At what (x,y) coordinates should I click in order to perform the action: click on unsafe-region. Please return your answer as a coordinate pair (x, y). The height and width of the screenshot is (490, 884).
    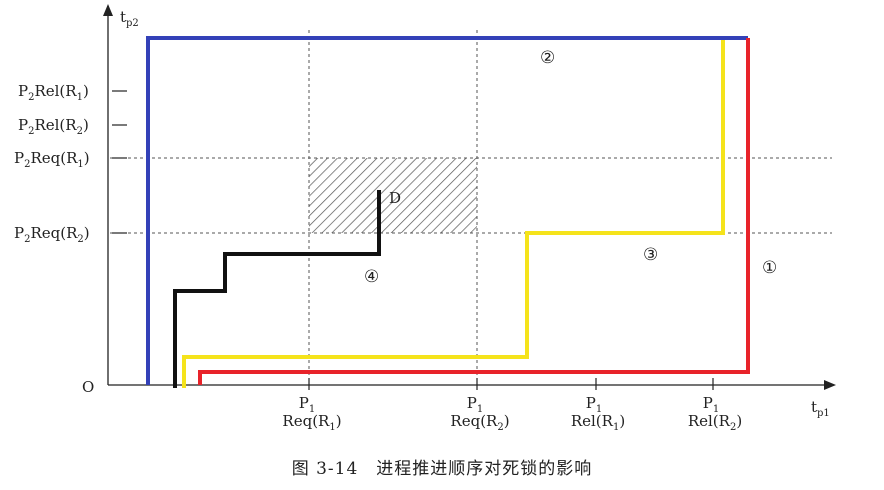
    Looking at the image, I should click on (393, 195).